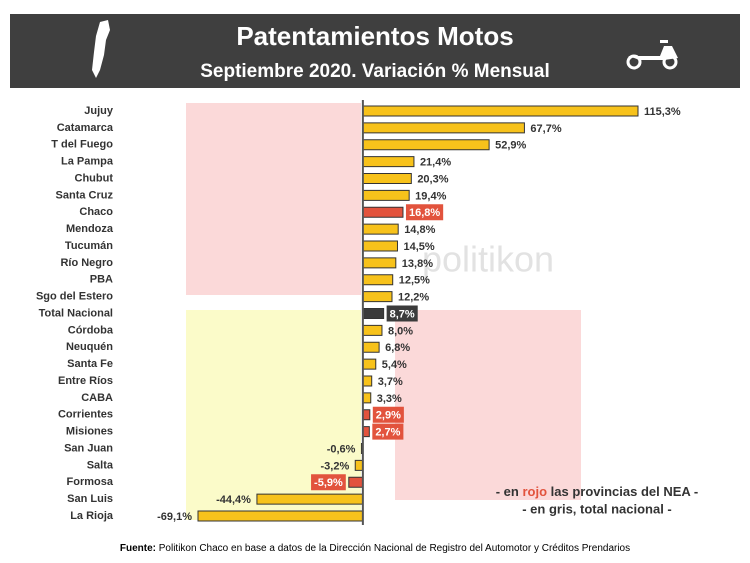 The image size is (750, 563). What do you see at coordinates (375, 71) in the screenshot?
I see `chart-subtitle: Septiembre 2020. Variación % Mensual` at bounding box center [375, 71].